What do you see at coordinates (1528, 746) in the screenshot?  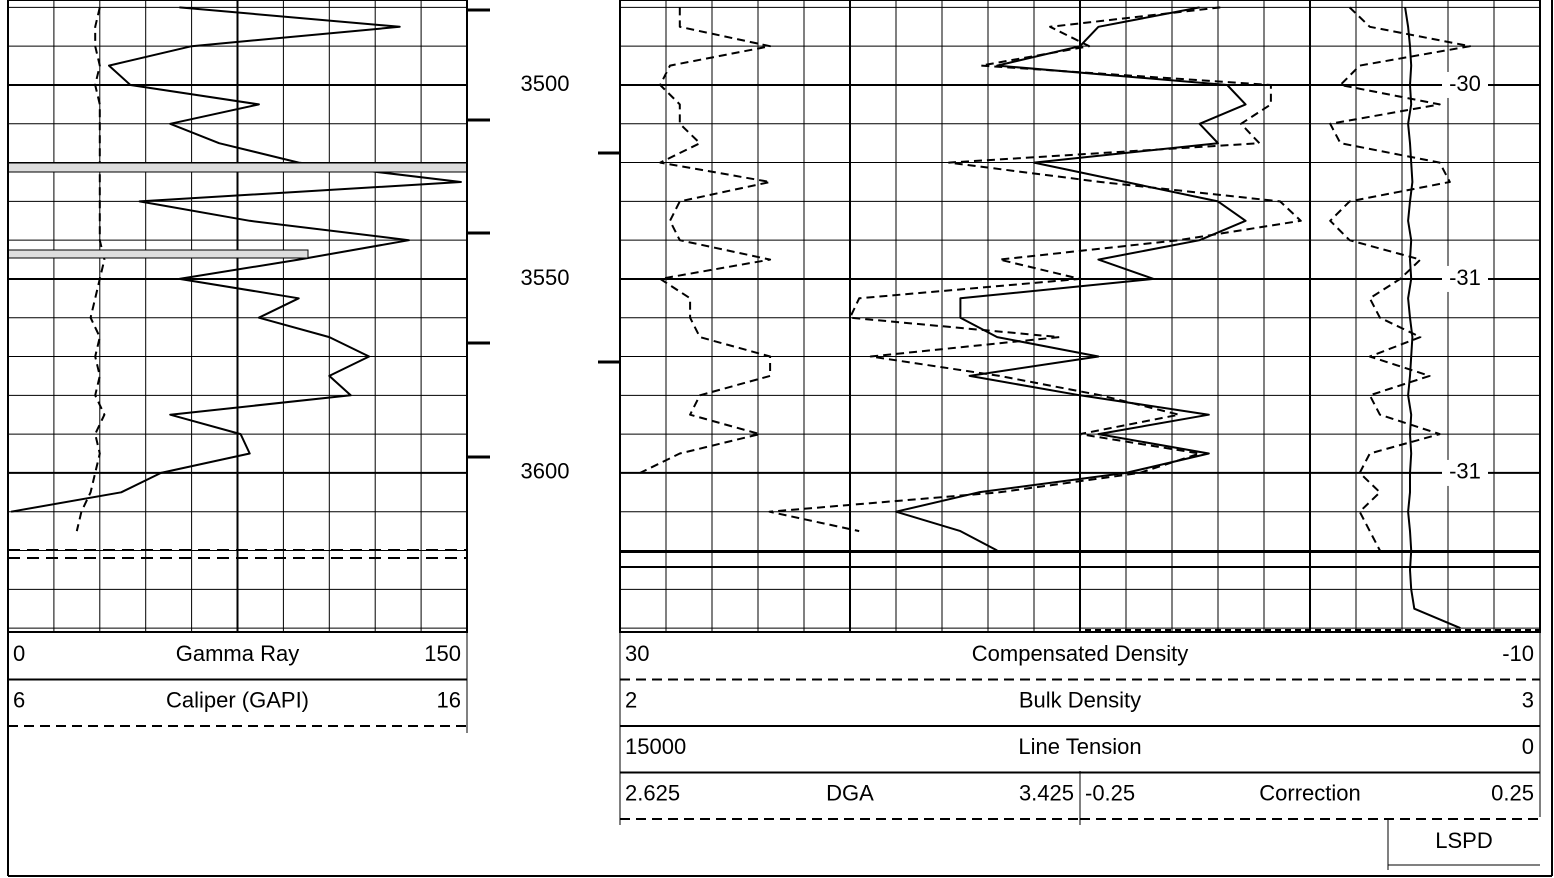 I see `legend-scale-right: 0` at bounding box center [1528, 746].